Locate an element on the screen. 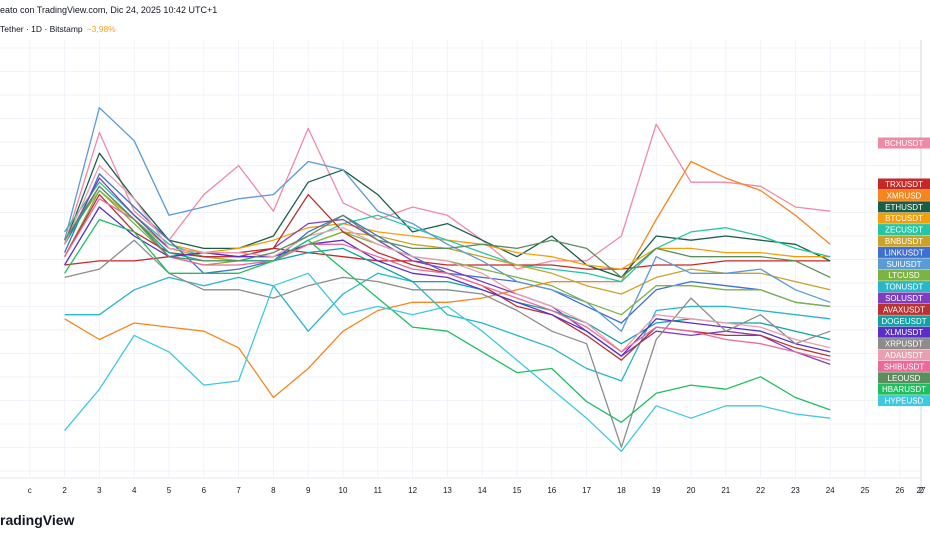 The height and width of the screenshot is (539, 930). x-tick-label: 25 is located at coordinates (865, 490).